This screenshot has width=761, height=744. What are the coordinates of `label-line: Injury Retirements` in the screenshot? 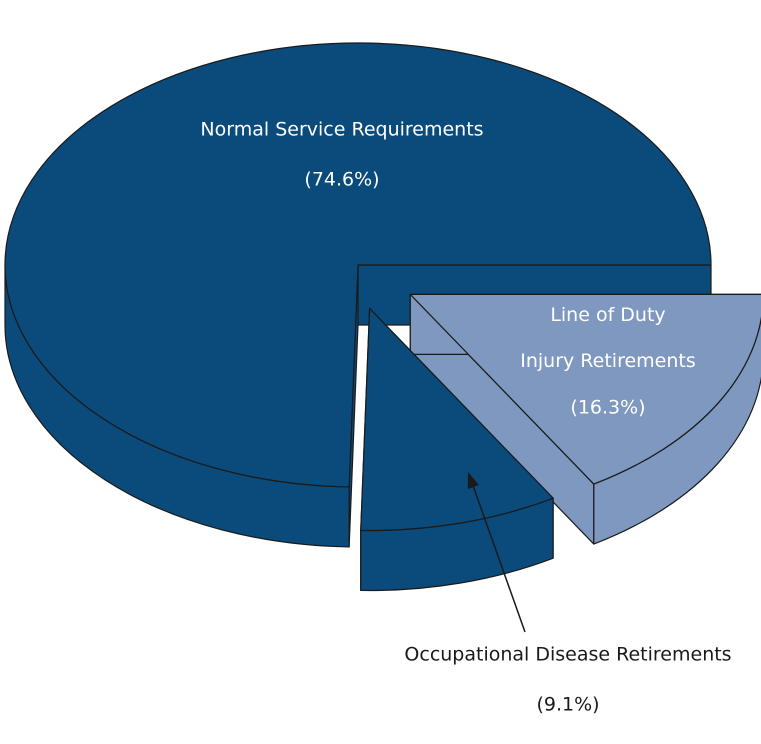 It's located at (608, 361).